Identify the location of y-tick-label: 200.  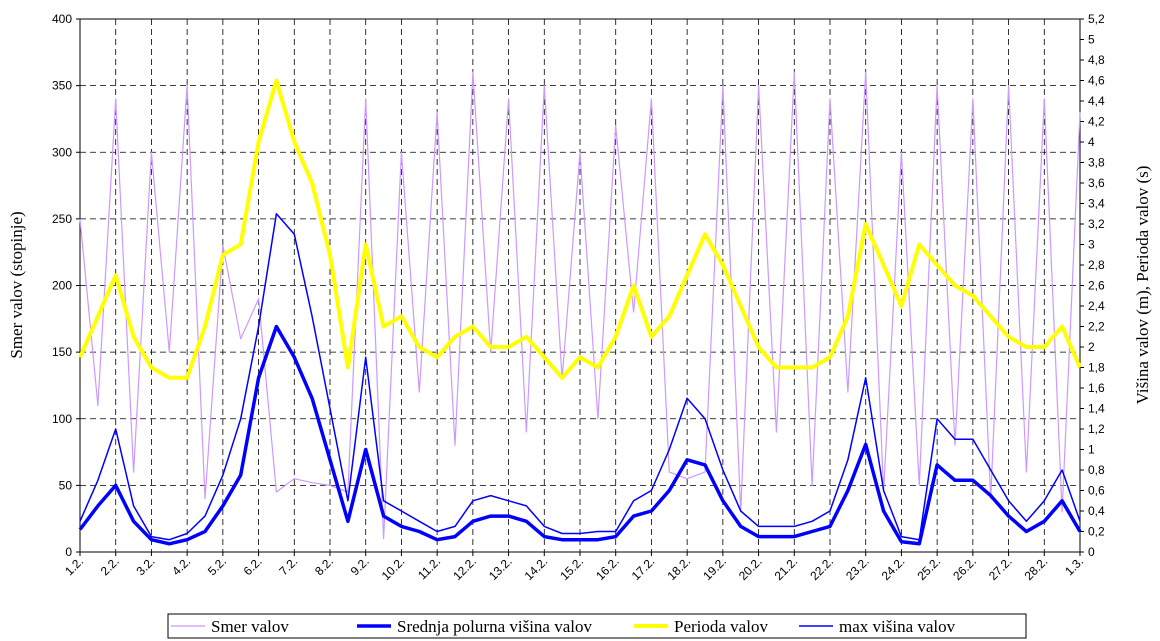
(62, 286).